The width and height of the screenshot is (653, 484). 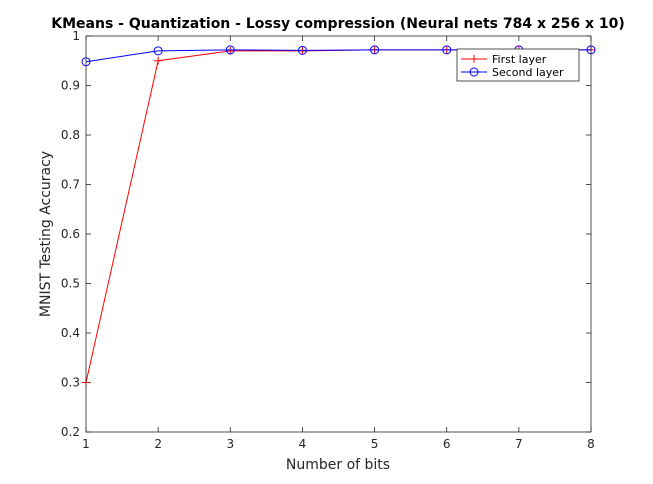 I want to click on x-tick-label: 4, so click(x=303, y=444).